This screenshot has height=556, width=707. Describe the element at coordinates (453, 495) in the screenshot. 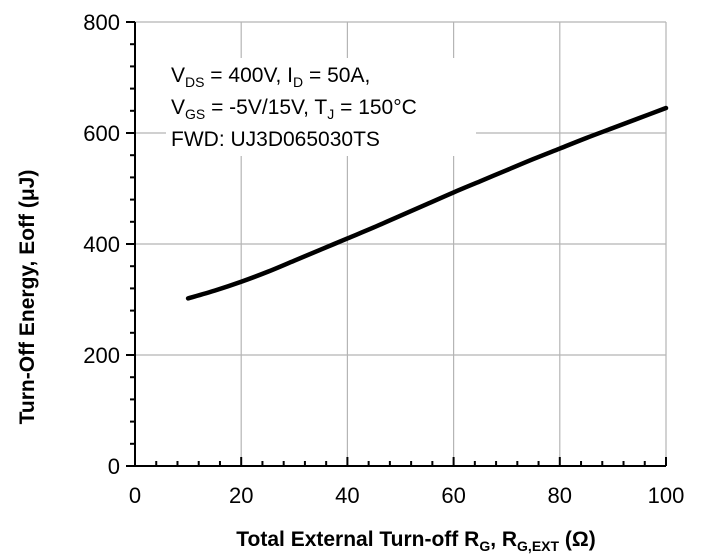

I see `x-tick-label: 60` at that location.